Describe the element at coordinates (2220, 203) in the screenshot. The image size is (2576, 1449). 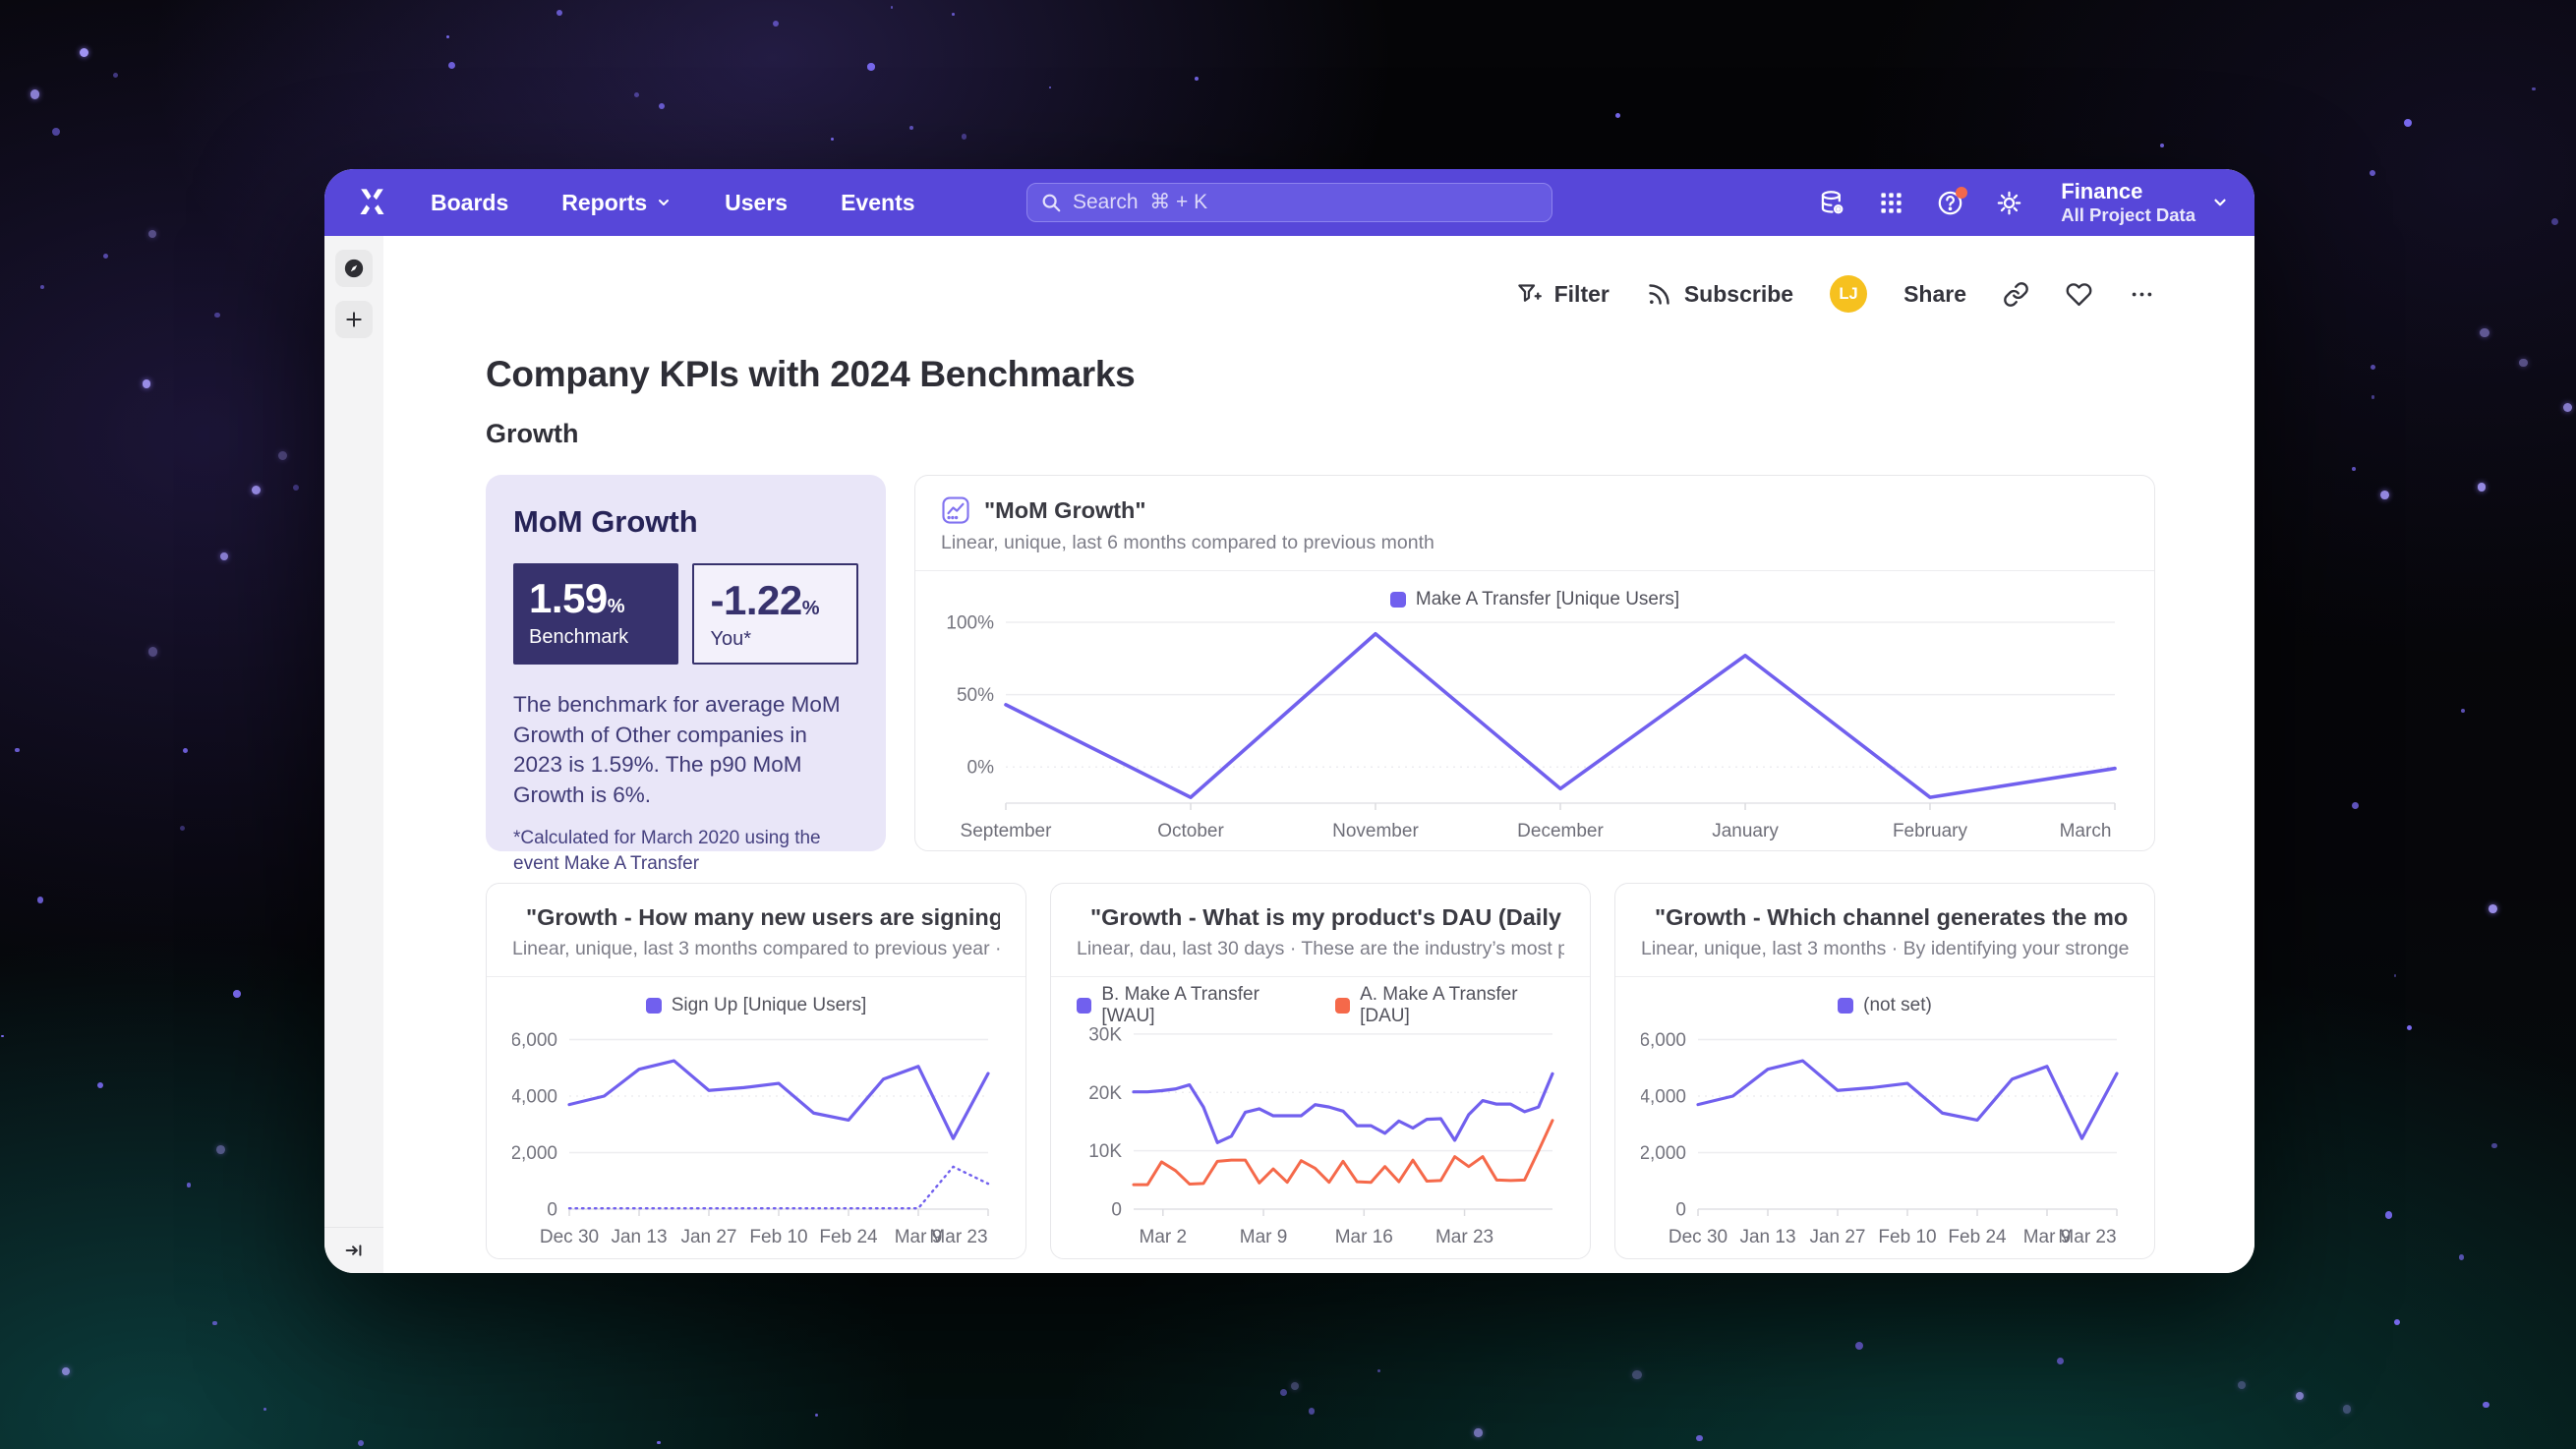
I see `chevron-down-icon` at that location.